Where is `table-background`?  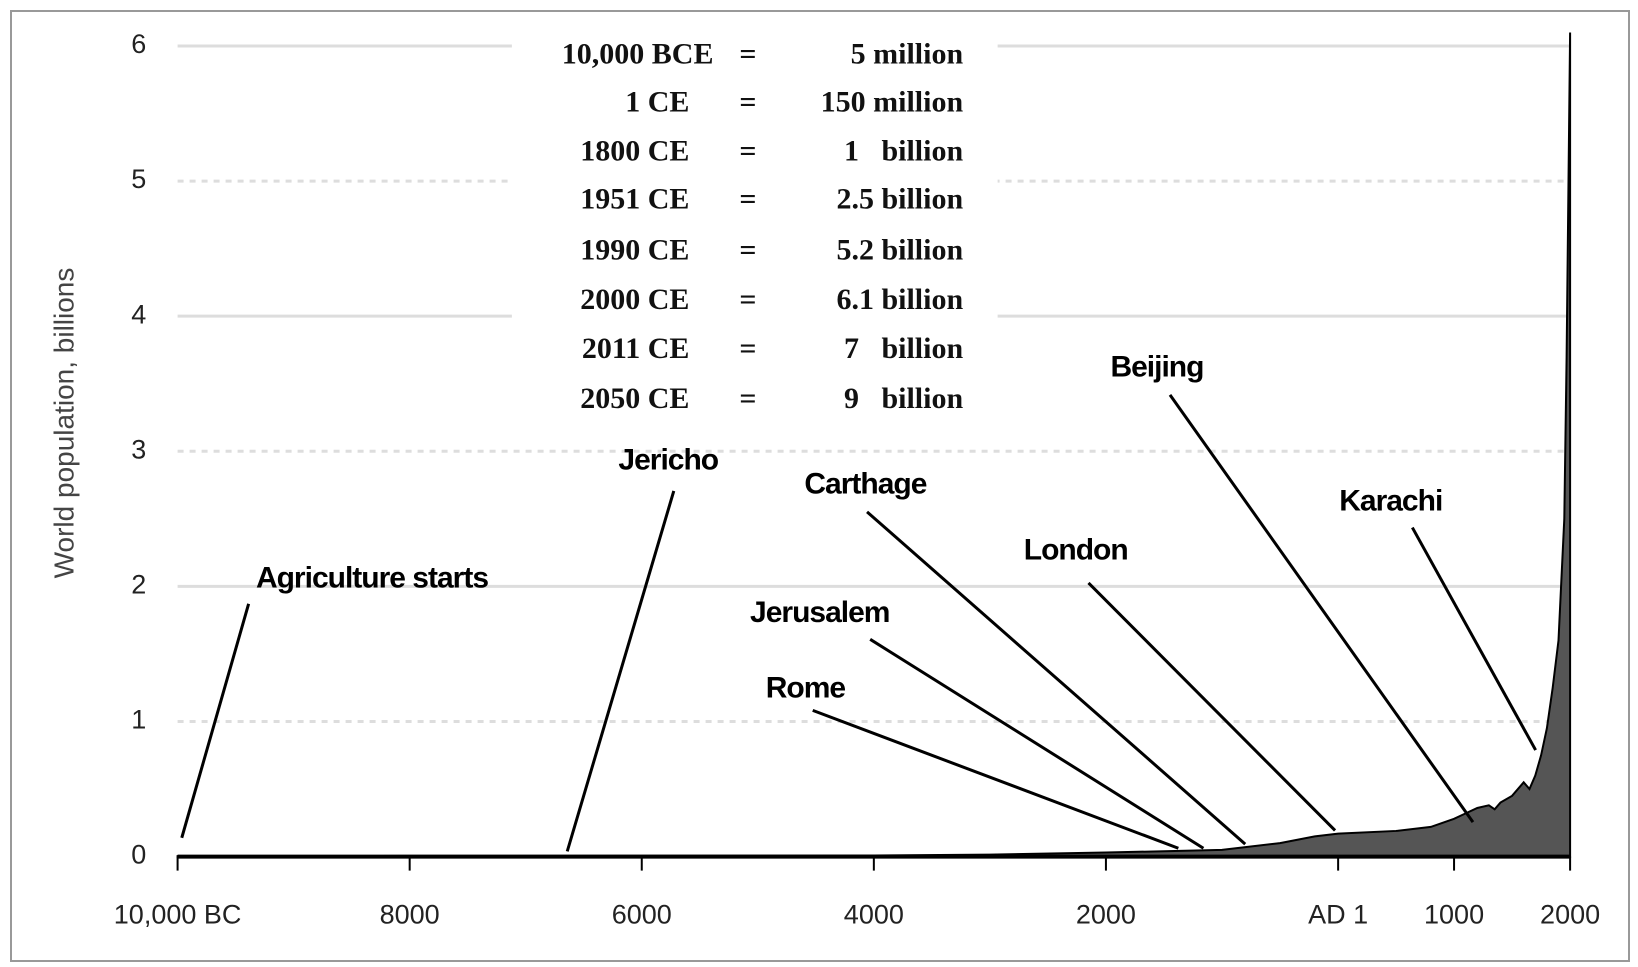
table-background is located at coordinates (754, 230).